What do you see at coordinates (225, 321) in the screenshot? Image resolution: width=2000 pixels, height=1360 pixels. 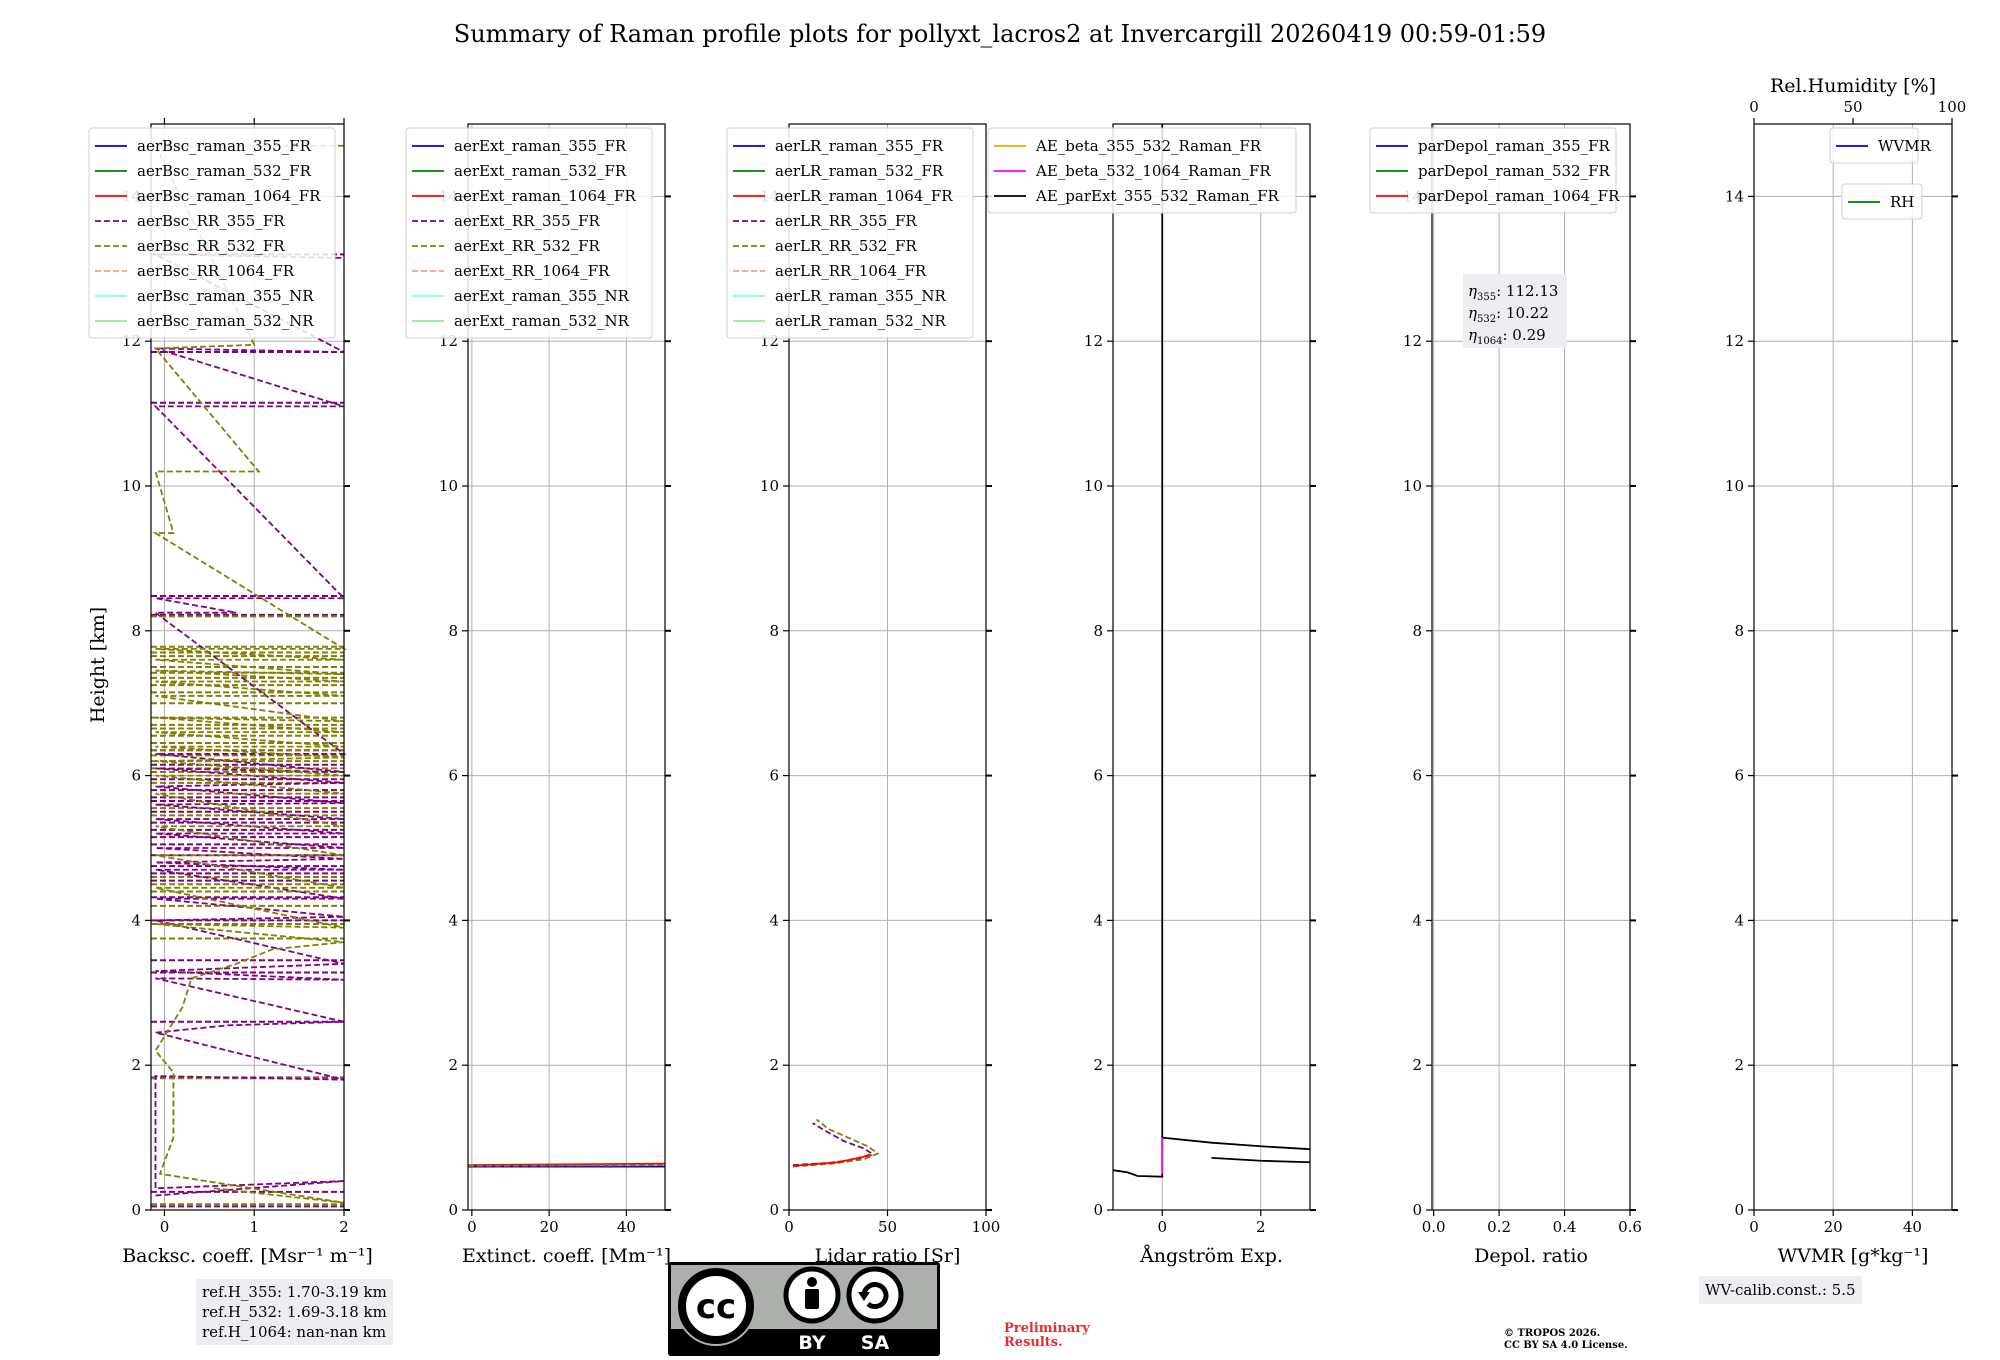 I see `legend-entry: aerBsc_raman_532_NR` at bounding box center [225, 321].